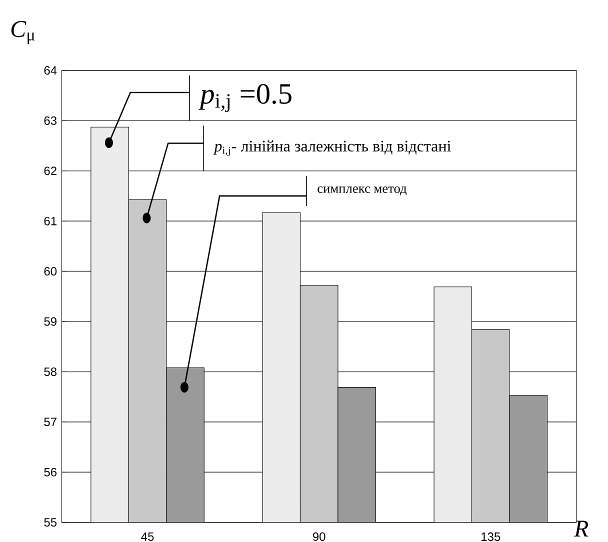 This screenshot has height=542, width=608. I want to click on y-tick-label: 58, so click(50, 371).